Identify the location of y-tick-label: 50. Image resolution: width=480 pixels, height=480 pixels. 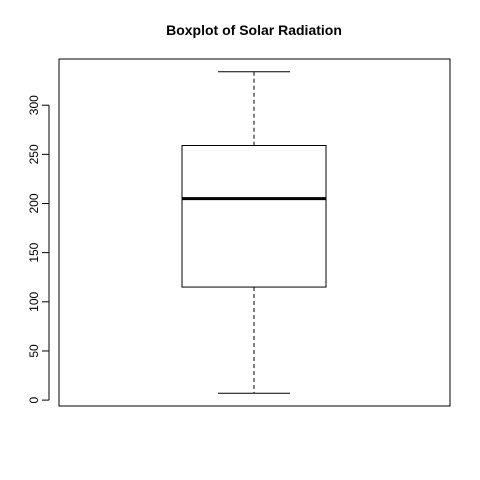
(34, 351).